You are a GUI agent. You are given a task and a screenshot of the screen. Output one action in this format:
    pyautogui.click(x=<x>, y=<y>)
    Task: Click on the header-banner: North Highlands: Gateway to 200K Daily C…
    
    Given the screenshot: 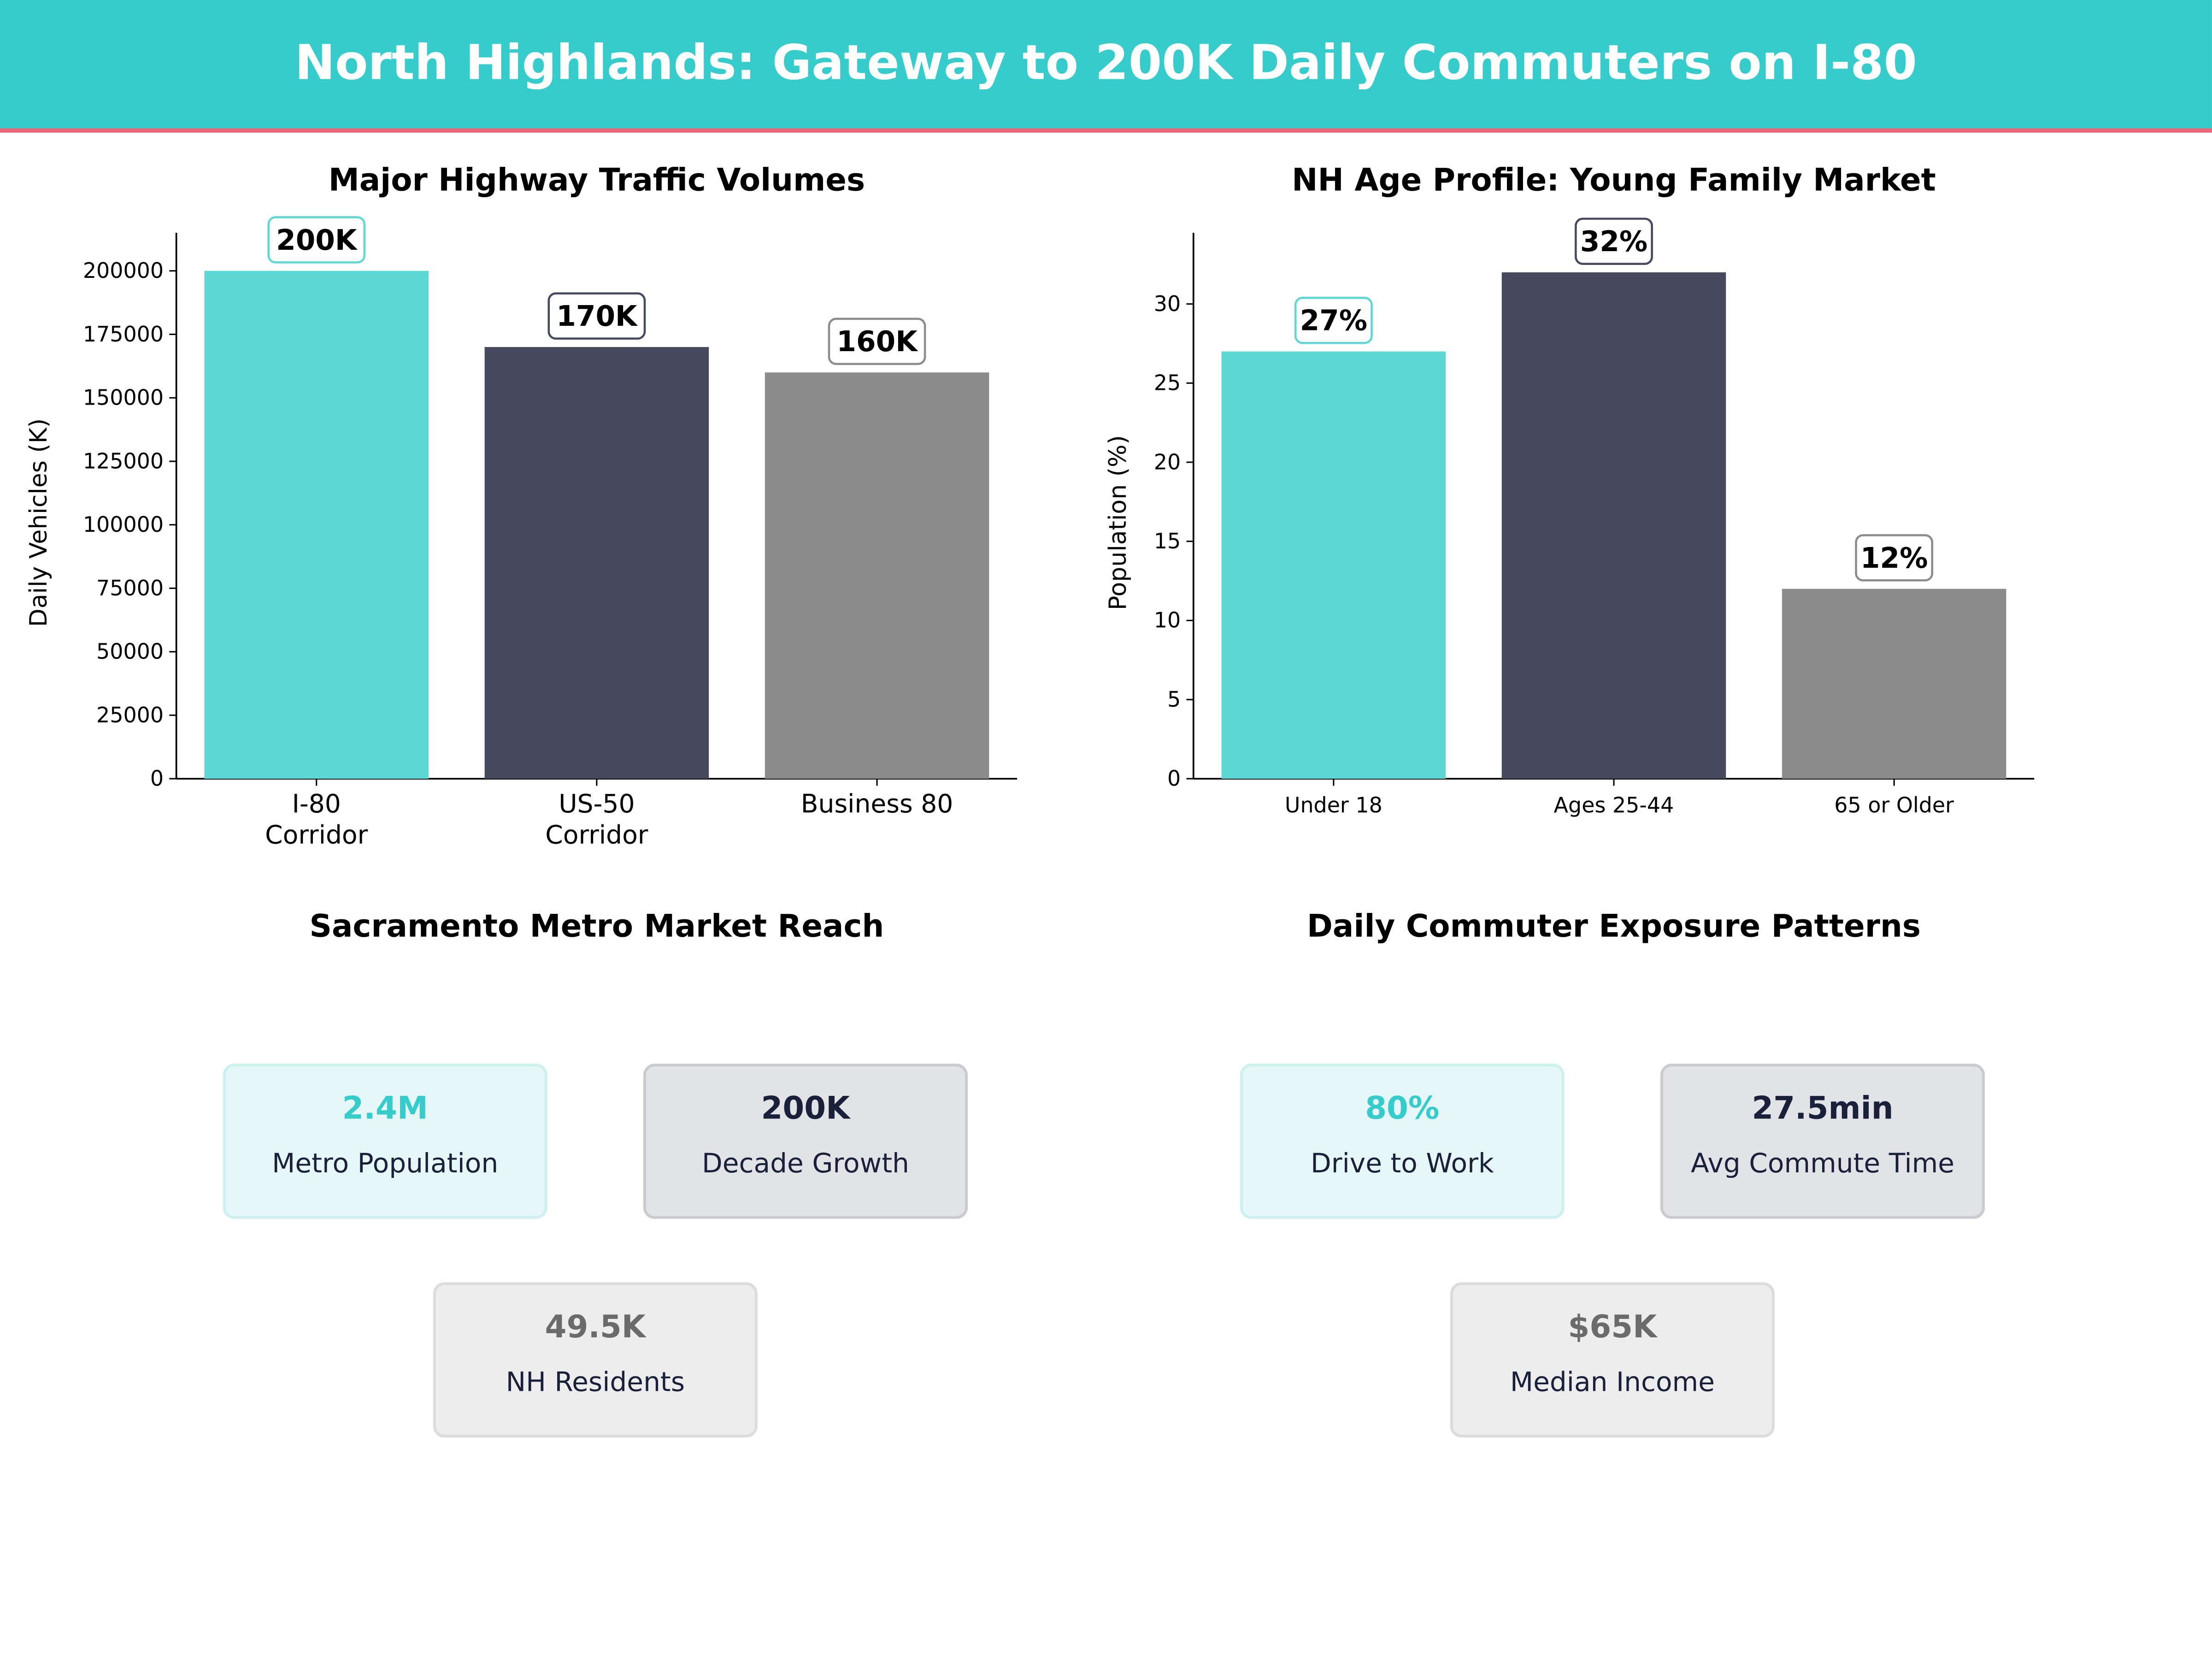 What is the action you would take?
    pyautogui.click(x=1106, y=66)
    